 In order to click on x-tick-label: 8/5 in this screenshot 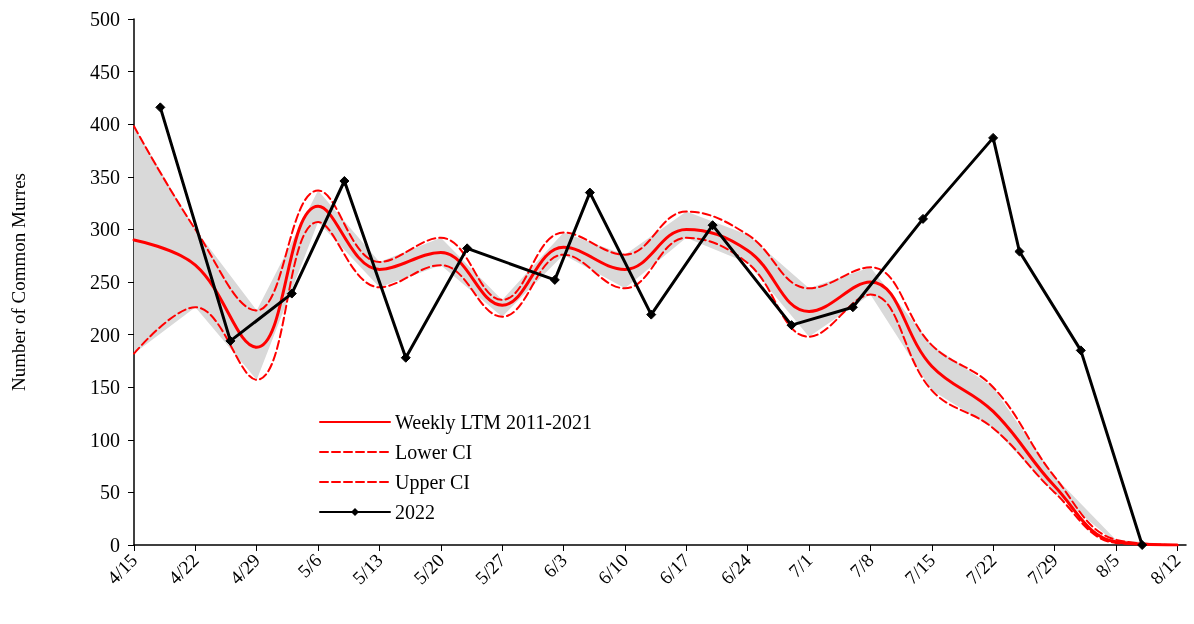, I will do `click(1107, 565)`.